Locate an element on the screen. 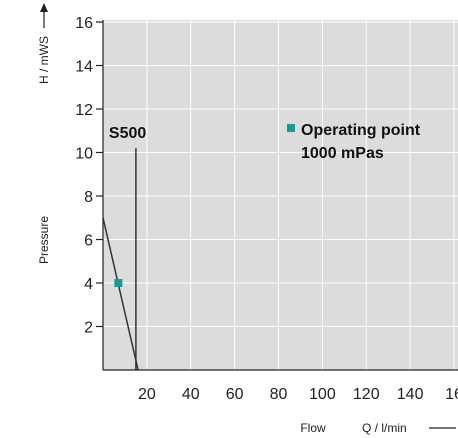  y-tick-label-2: 6 is located at coordinates (88, 241).